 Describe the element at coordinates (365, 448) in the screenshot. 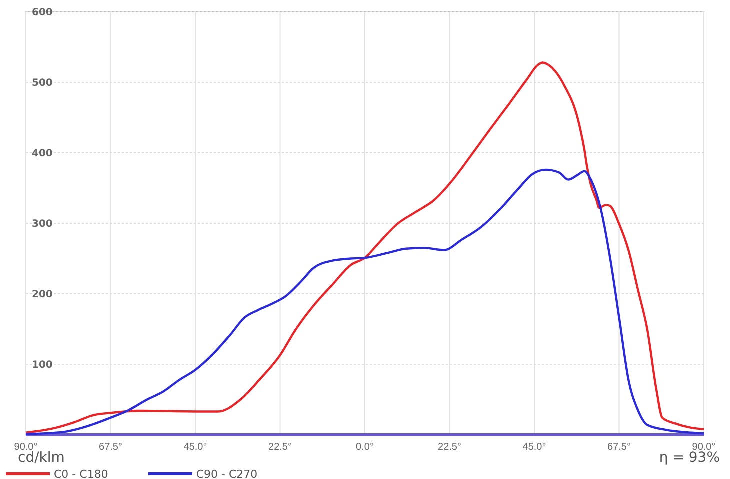

I see `x-tick-label: 0.0°` at that location.